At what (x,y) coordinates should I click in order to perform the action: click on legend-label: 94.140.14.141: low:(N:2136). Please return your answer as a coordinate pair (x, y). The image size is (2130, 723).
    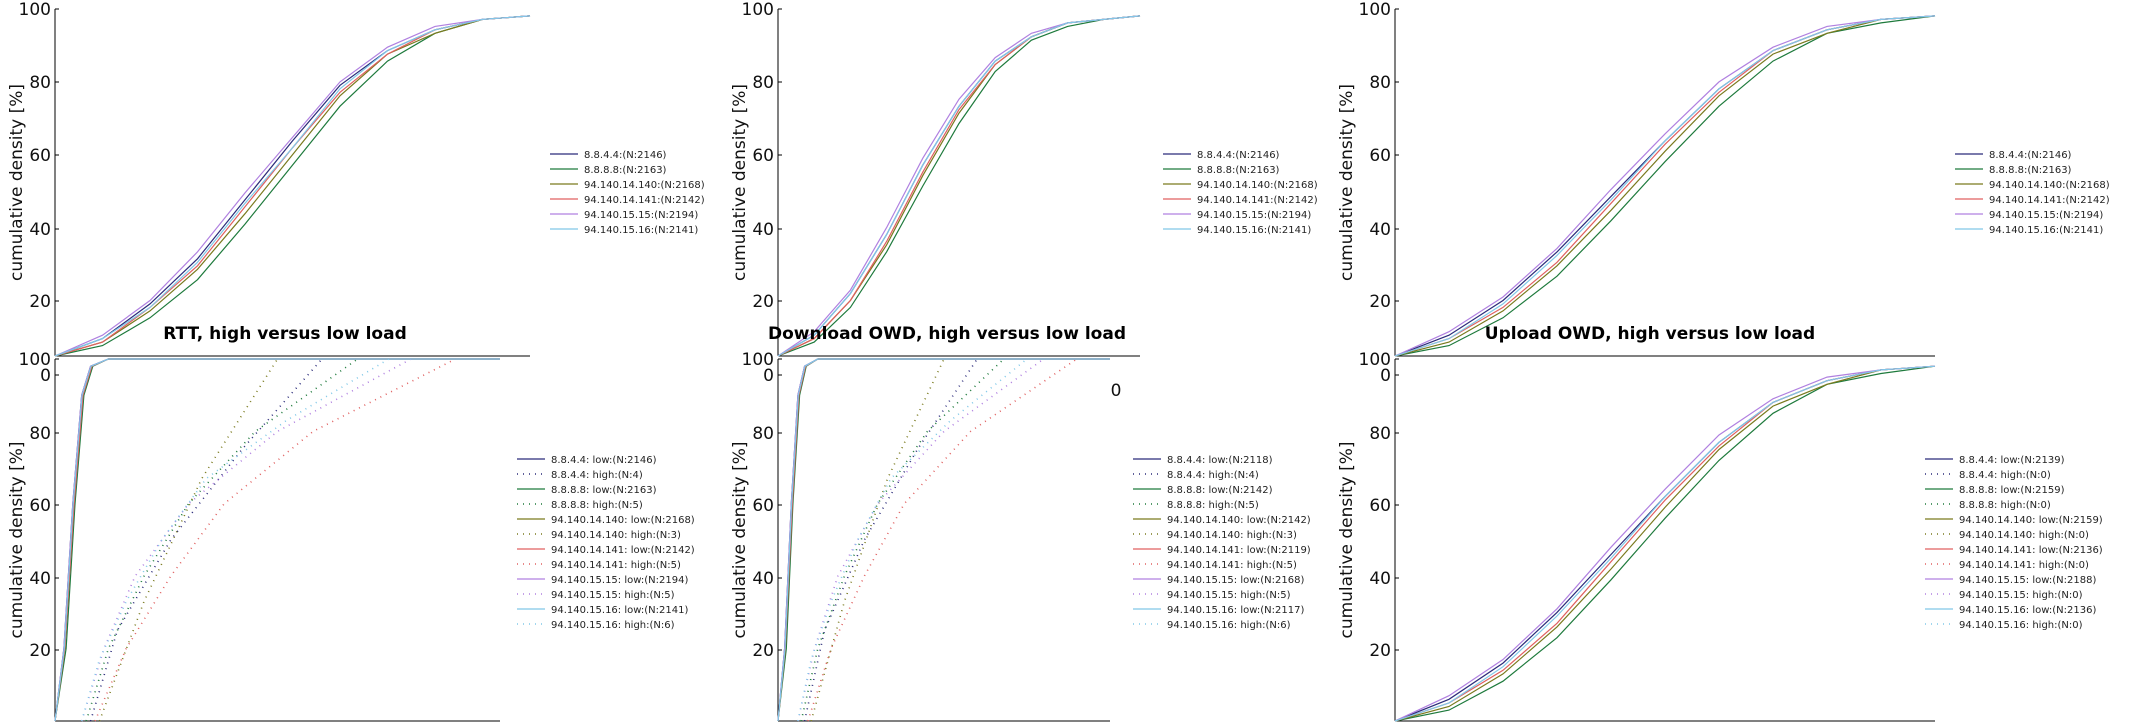
    Looking at the image, I should click on (2031, 550).